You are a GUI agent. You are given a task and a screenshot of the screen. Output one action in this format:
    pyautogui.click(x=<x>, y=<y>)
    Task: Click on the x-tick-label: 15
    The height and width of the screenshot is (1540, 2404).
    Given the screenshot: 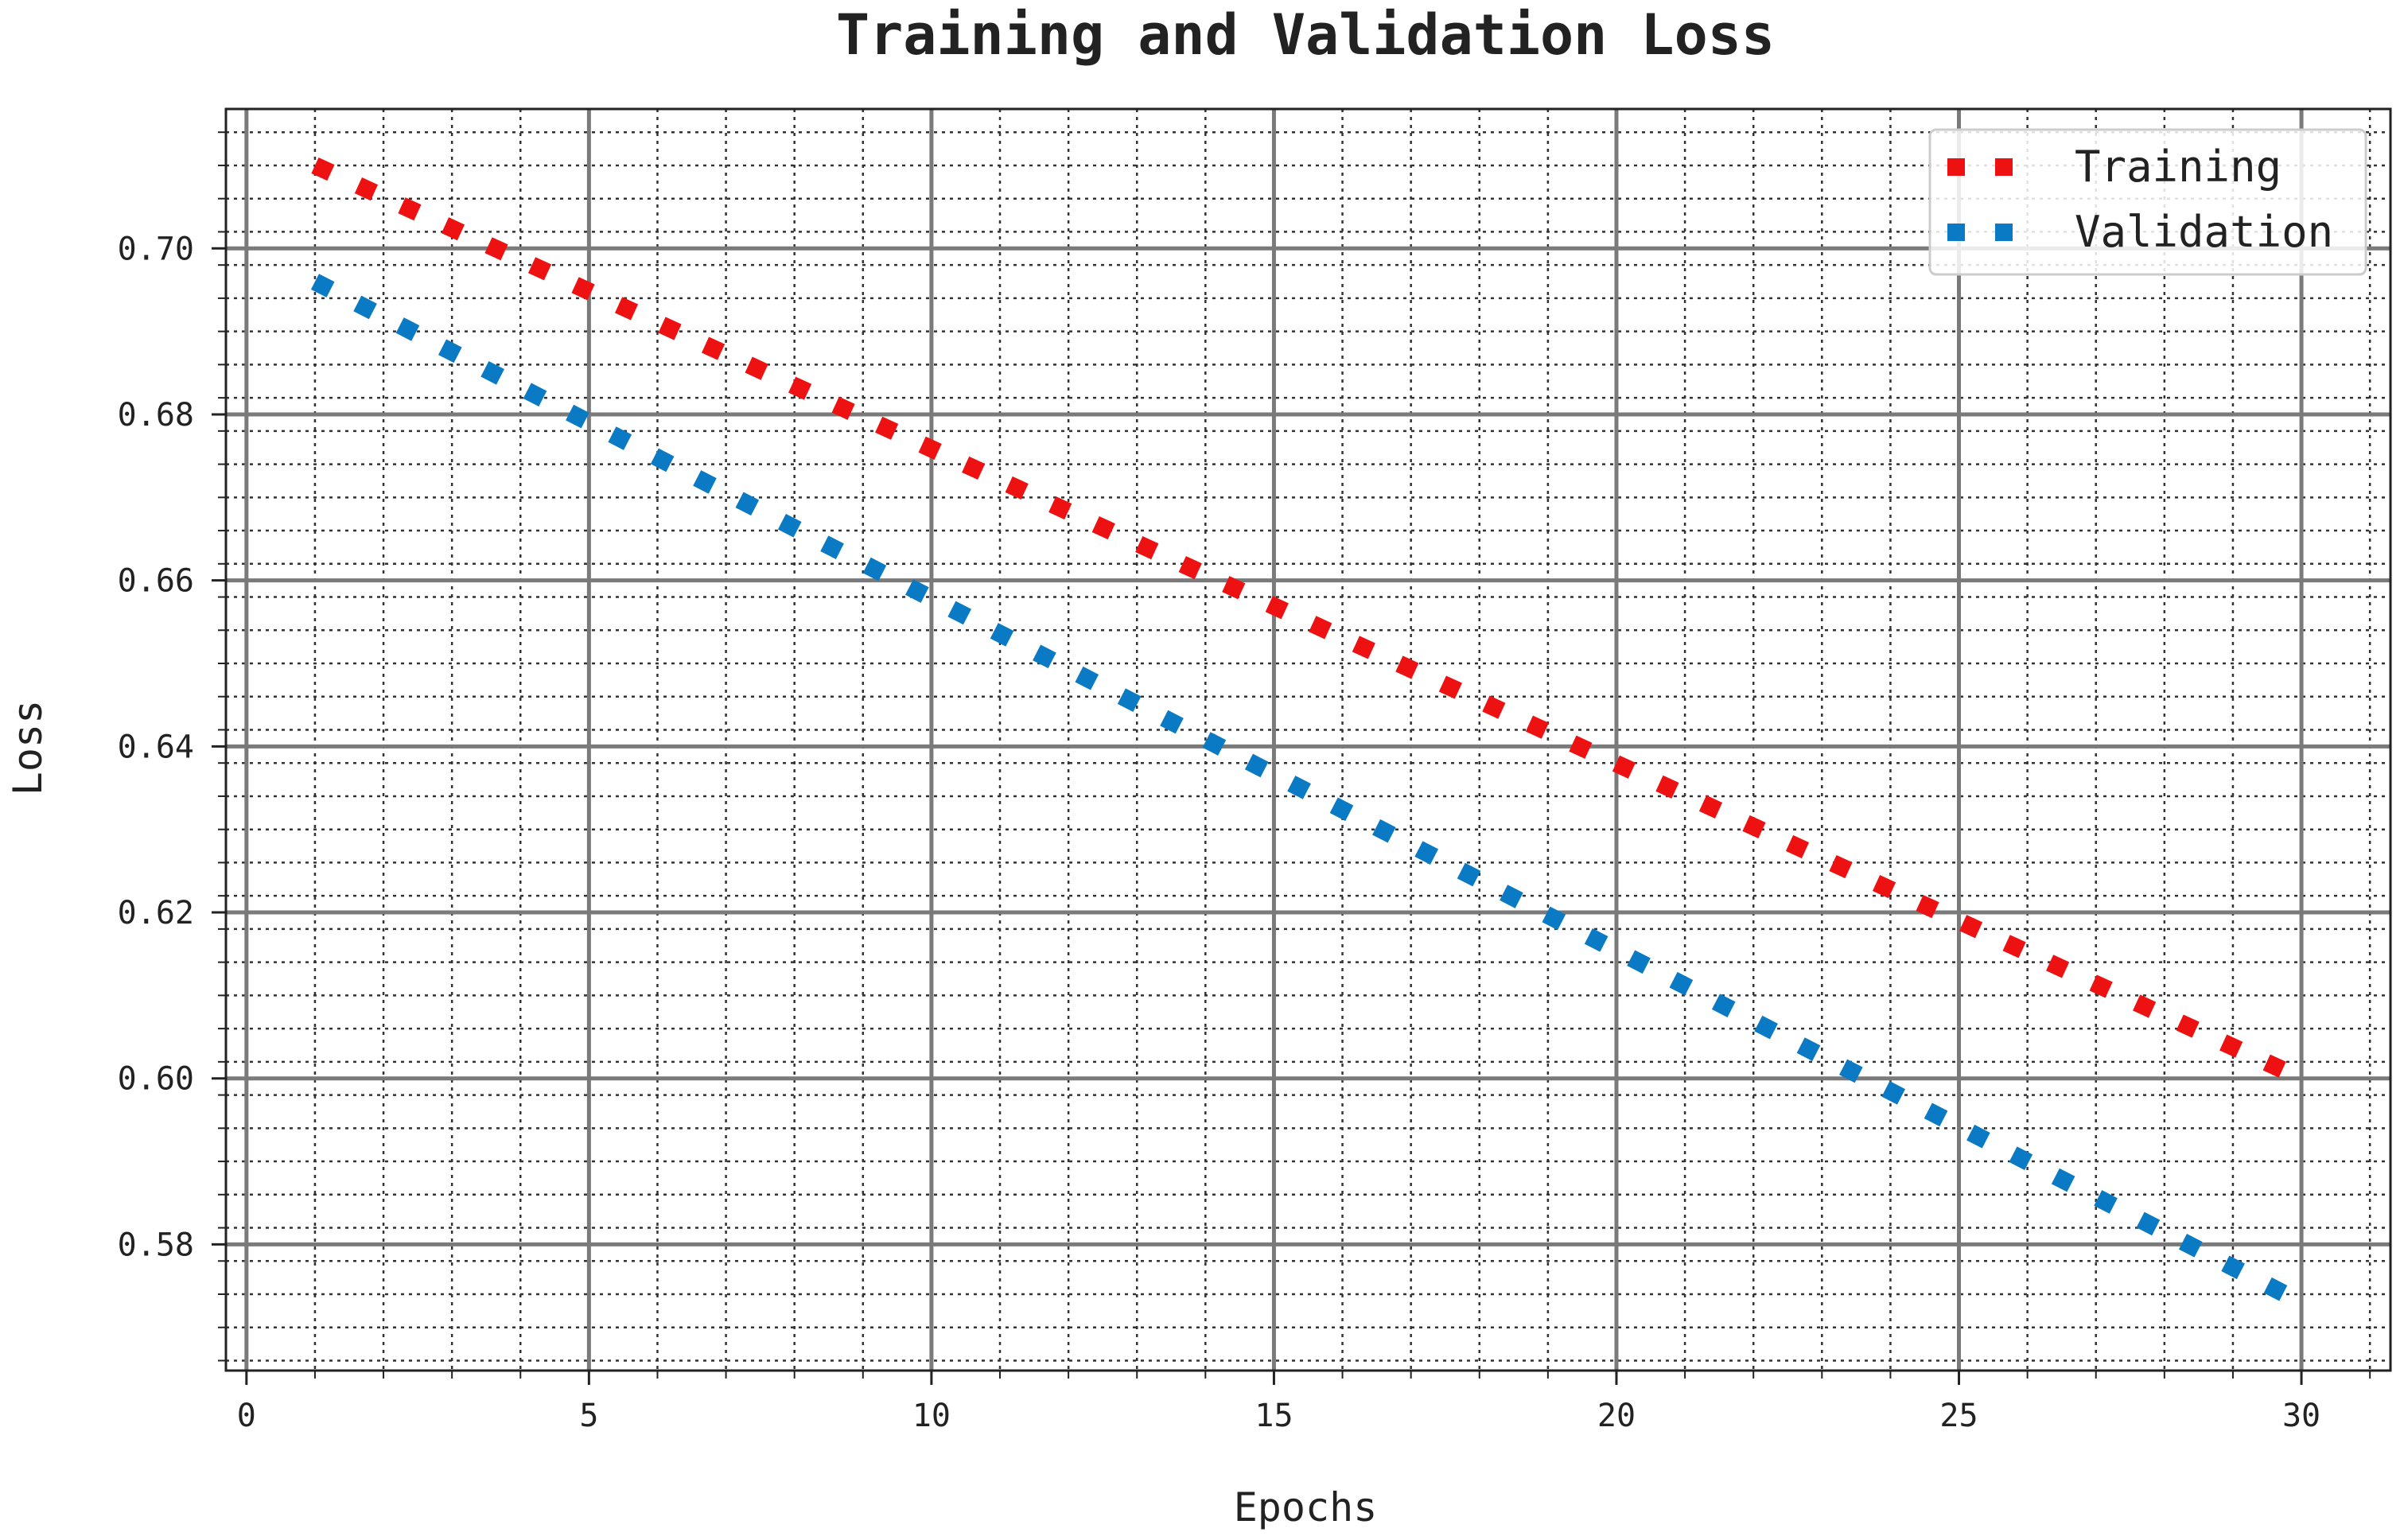 What is the action you would take?
    pyautogui.click(x=1274, y=1416)
    